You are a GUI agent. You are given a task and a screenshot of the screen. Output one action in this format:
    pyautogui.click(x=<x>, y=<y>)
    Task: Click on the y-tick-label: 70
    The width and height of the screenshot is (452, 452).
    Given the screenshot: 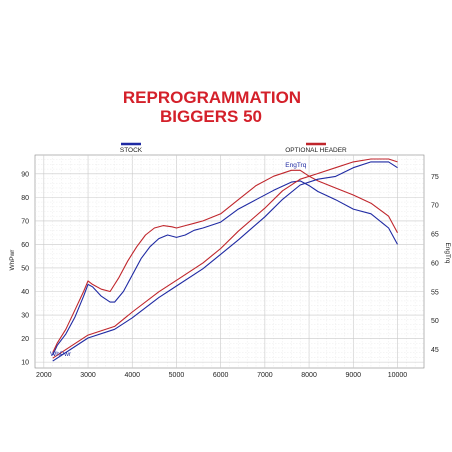 What is the action you would take?
    pyautogui.click(x=25, y=221)
    